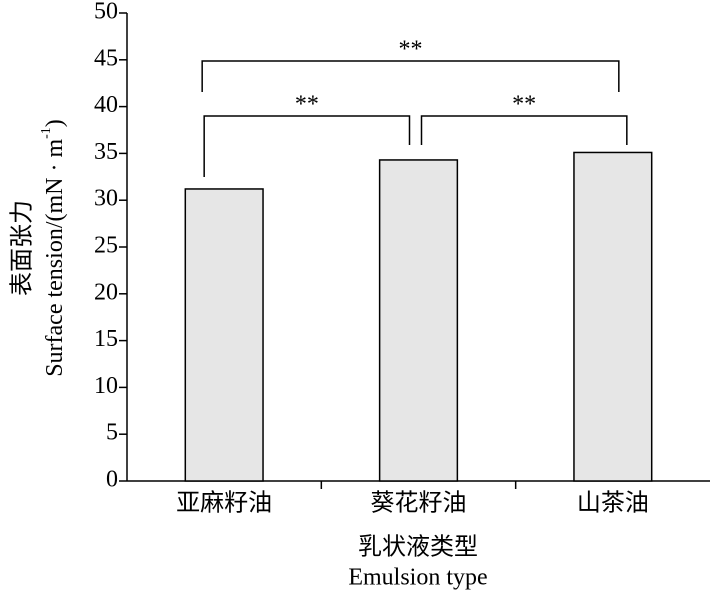  Describe the element at coordinates (106, 199) in the screenshot. I see `y-tick-label: 30` at that location.